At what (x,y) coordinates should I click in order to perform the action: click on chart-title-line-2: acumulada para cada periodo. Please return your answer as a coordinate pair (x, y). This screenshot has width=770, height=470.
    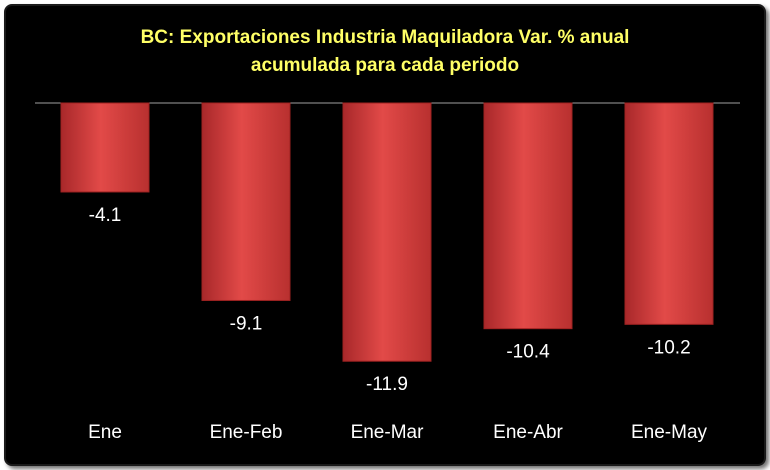
    Looking at the image, I should click on (385, 65).